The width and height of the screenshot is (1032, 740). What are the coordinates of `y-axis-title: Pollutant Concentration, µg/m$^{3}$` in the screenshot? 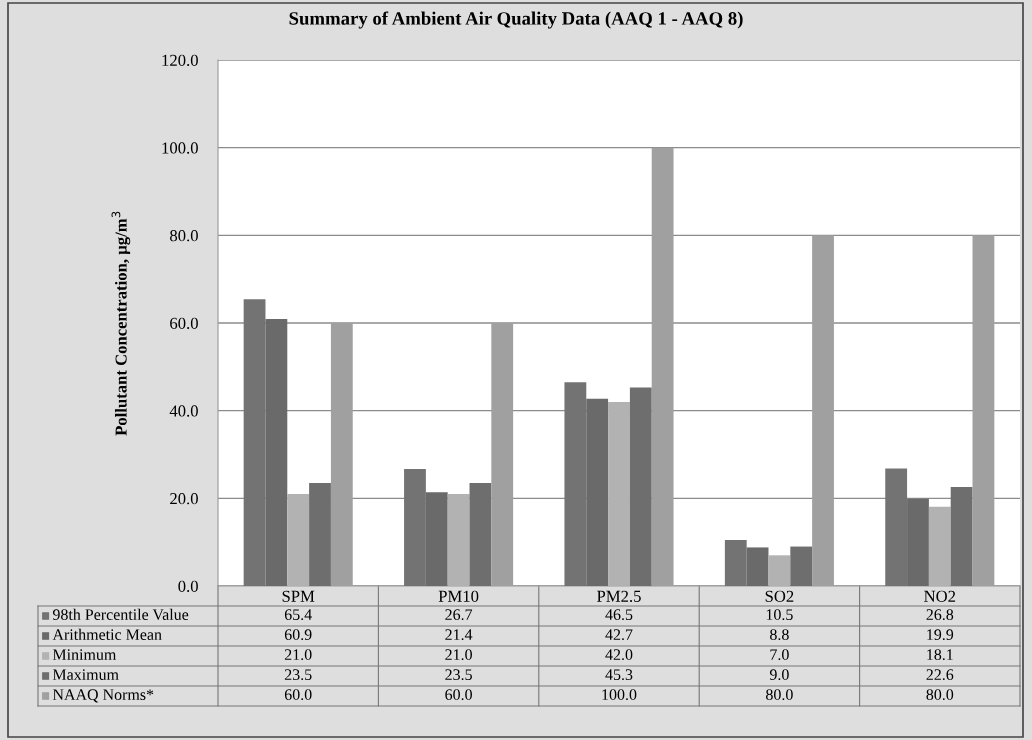 It's located at (121, 323).